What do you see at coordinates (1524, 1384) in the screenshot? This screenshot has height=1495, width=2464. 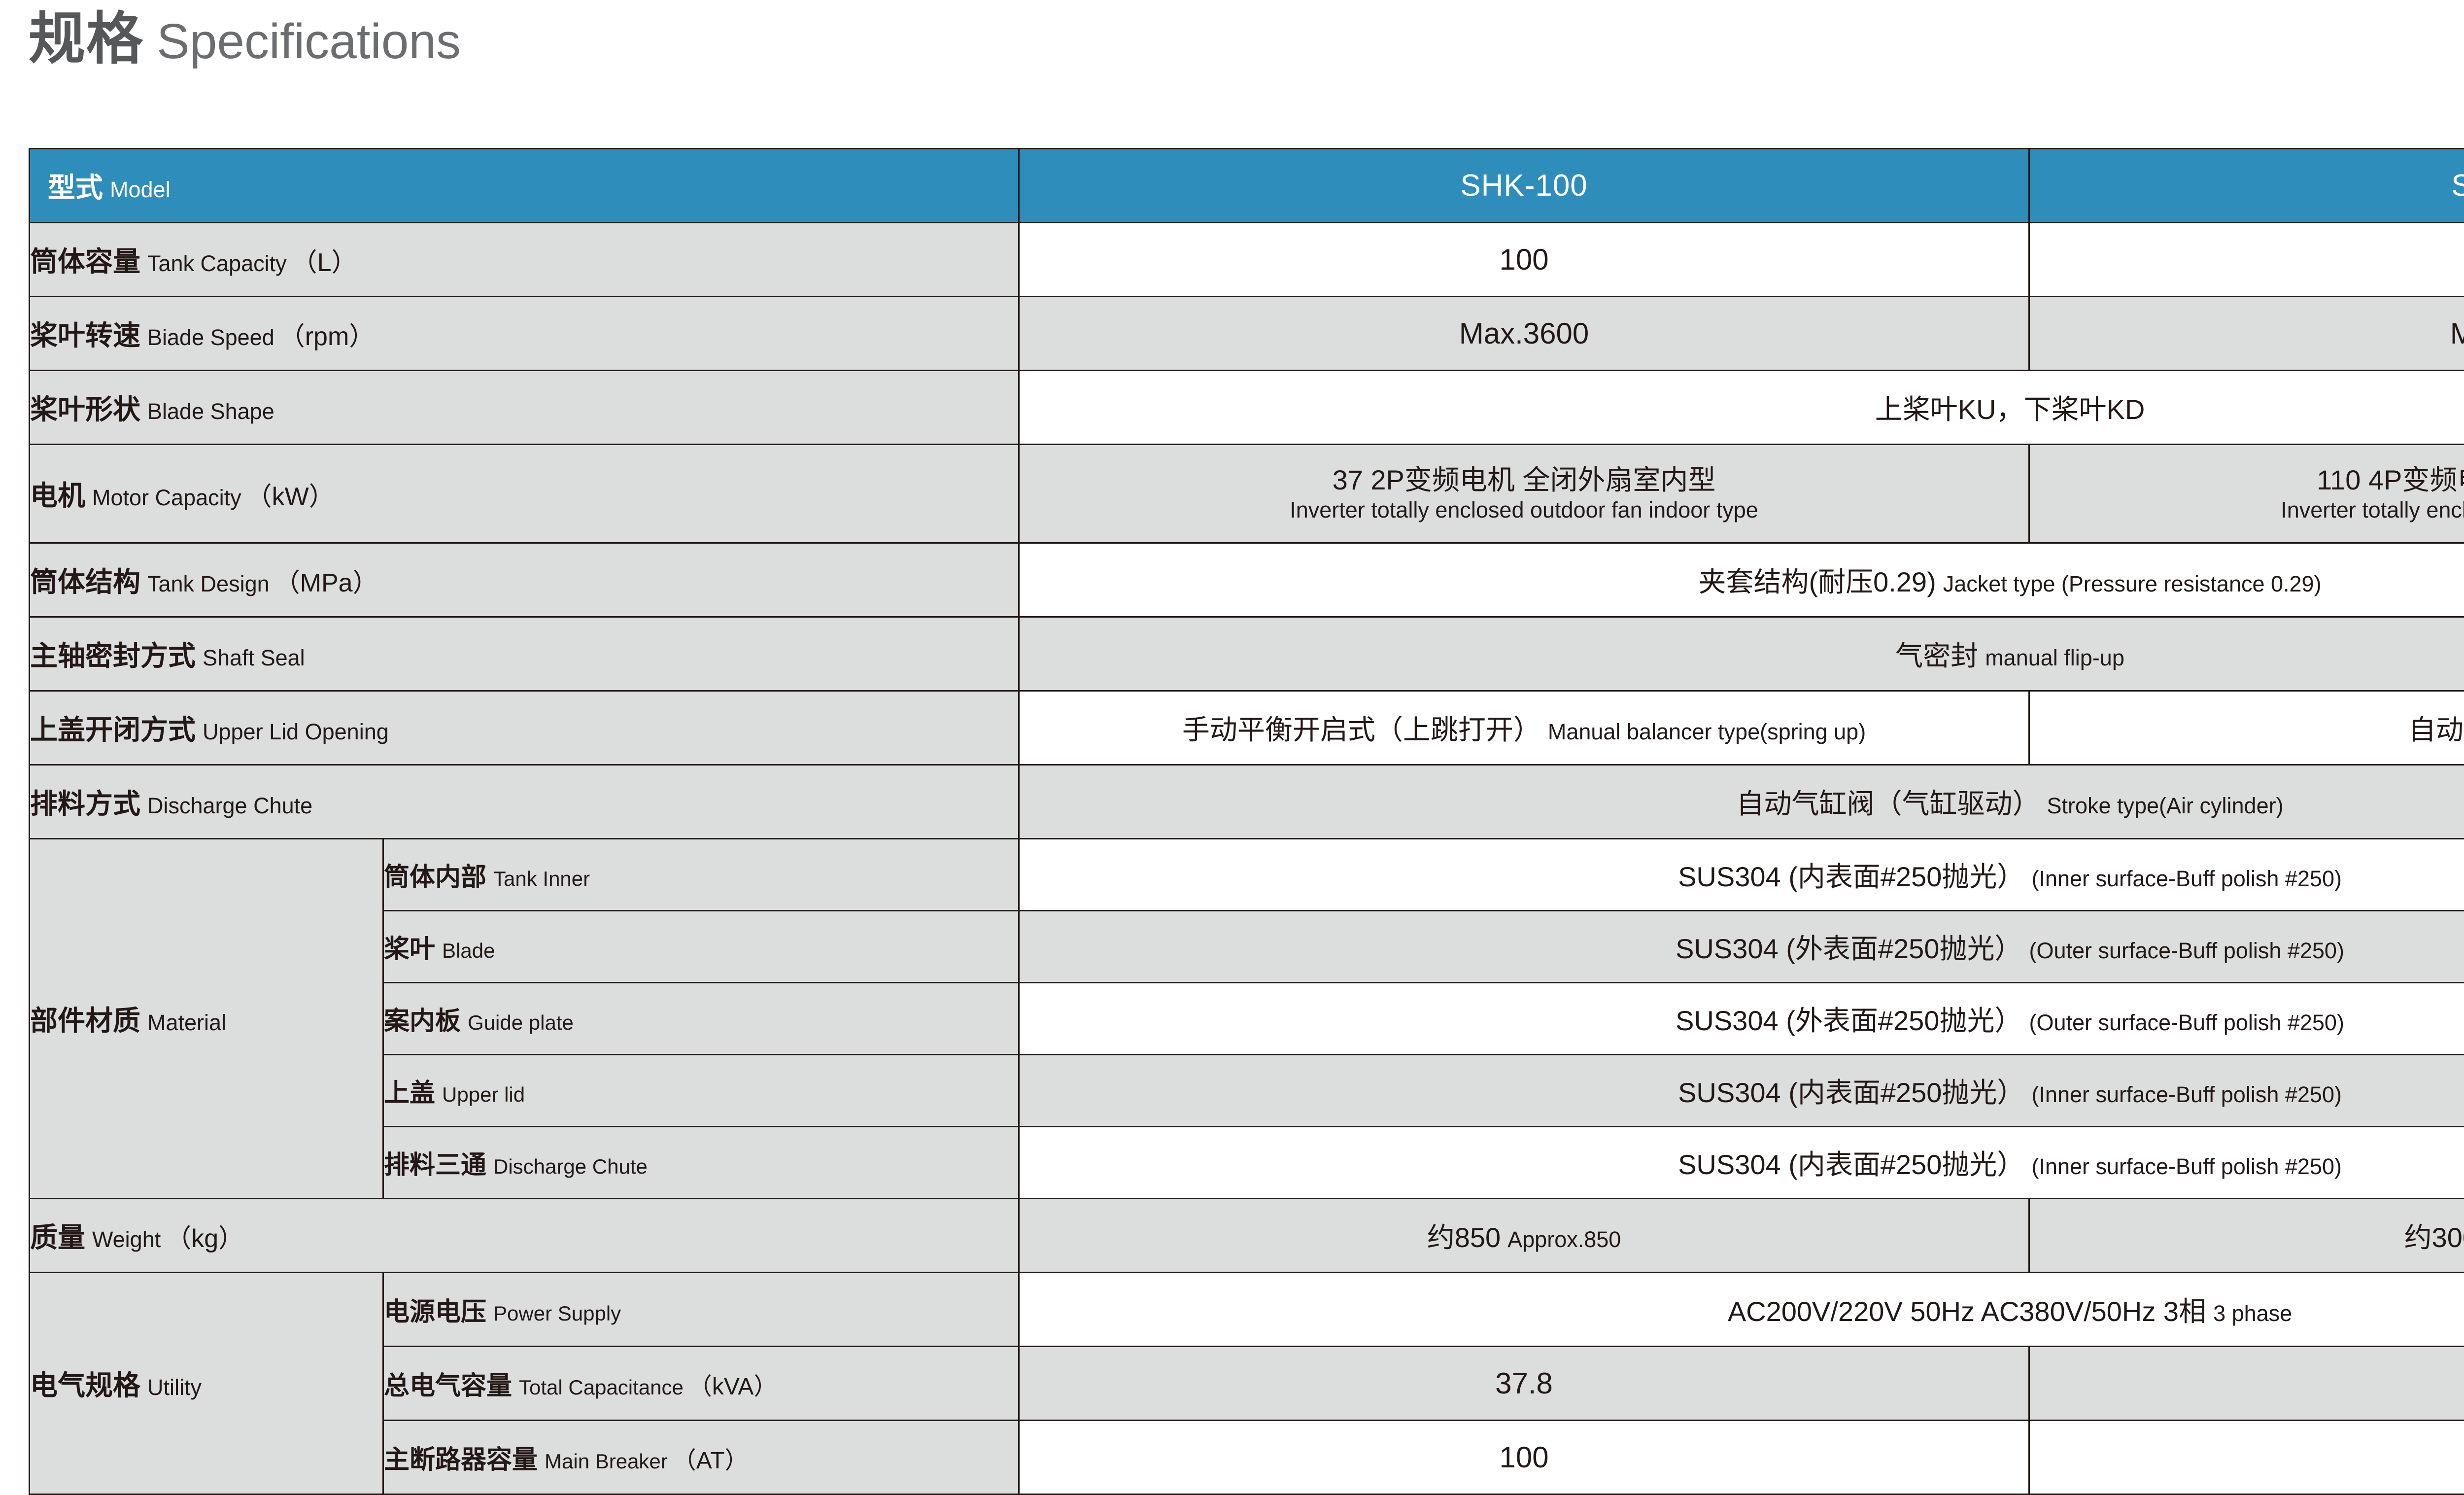 I see `utility-value-1-cell: 37.8` at bounding box center [1524, 1384].